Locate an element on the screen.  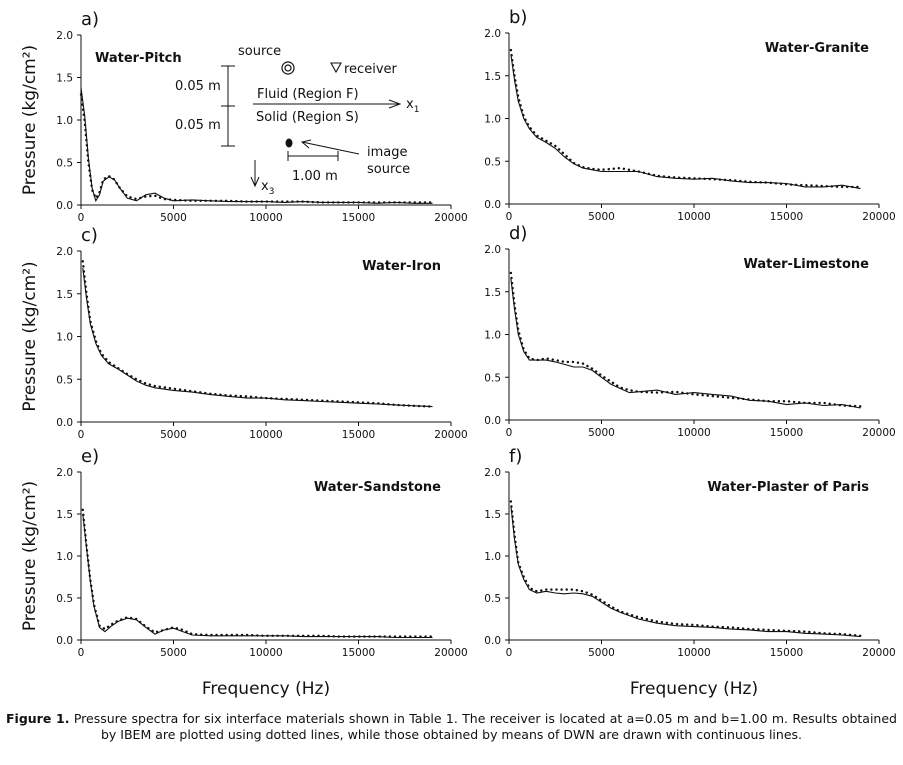
inset-solid-label: Solid (Region S) is located at coordinates (307, 117).